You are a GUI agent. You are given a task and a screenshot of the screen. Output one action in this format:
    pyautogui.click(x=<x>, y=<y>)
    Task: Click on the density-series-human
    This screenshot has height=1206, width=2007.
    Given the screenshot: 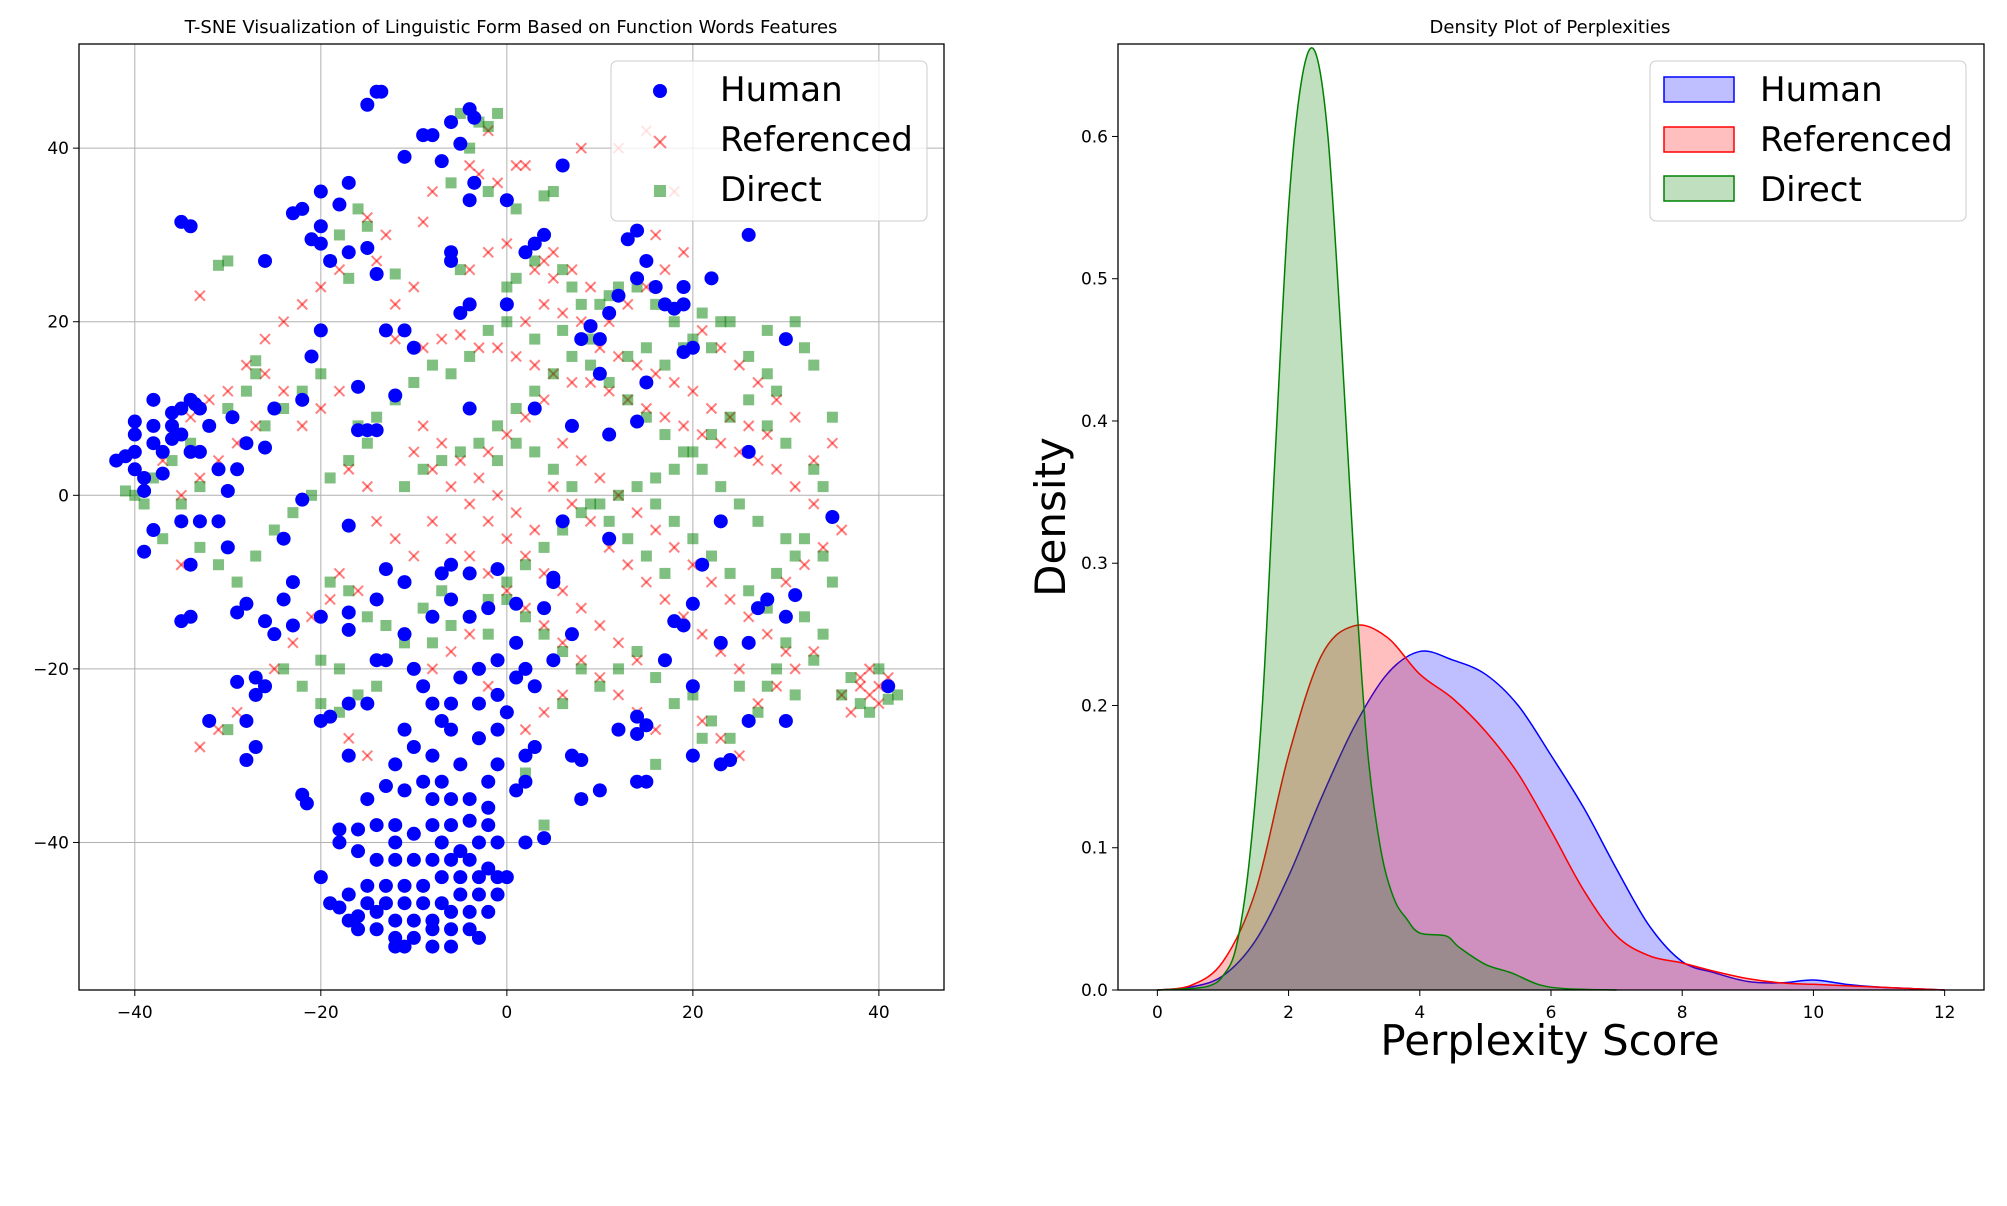 What is the action you would take?
    pyautogui.click(x=1551, y=820)
    